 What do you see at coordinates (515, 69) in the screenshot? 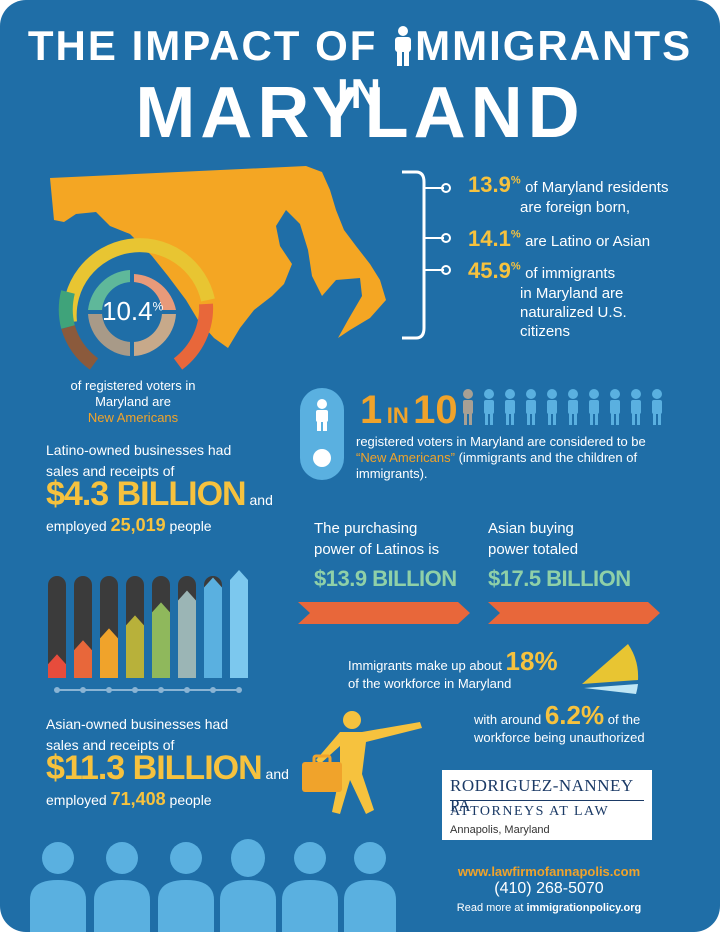
I see `title-part-b: MMIGRANTS IN` at bounding box center [515, 69].